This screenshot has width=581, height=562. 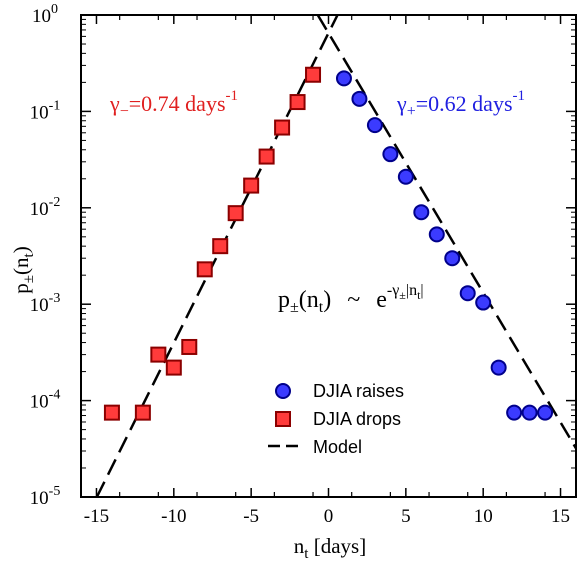 What do you see at coordinates (406, 516) in the screenshot?
I see `x-tick-label: 5` at bounding box center [406, 516].